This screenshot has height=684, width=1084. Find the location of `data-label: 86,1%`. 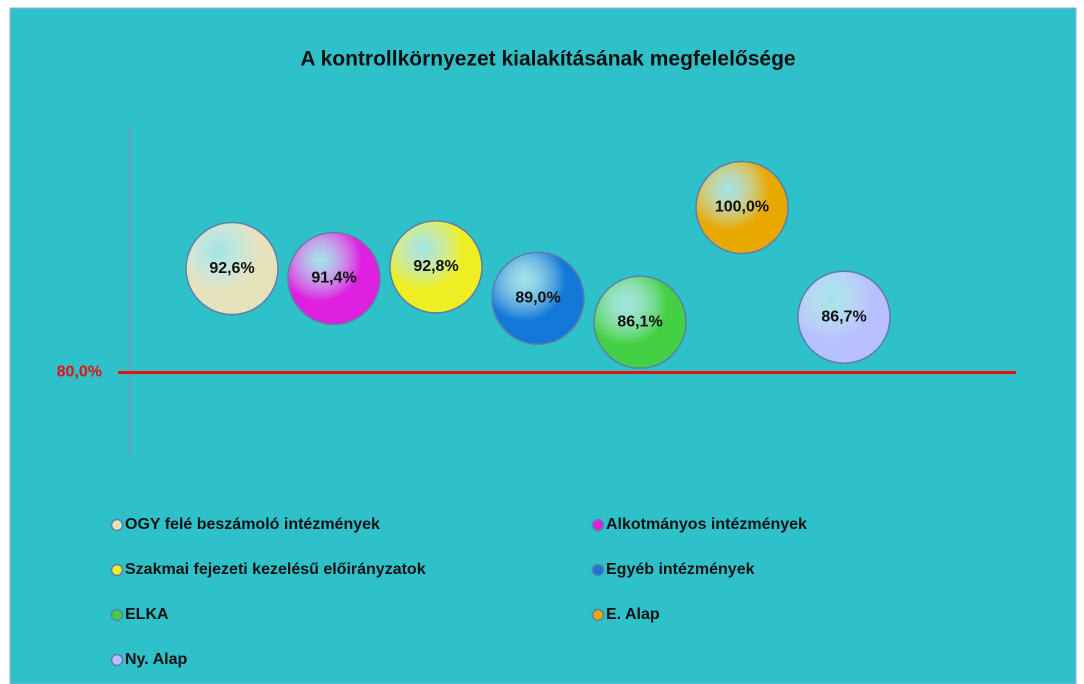

data-label: 86,1% is located at coordinates (639, 321).